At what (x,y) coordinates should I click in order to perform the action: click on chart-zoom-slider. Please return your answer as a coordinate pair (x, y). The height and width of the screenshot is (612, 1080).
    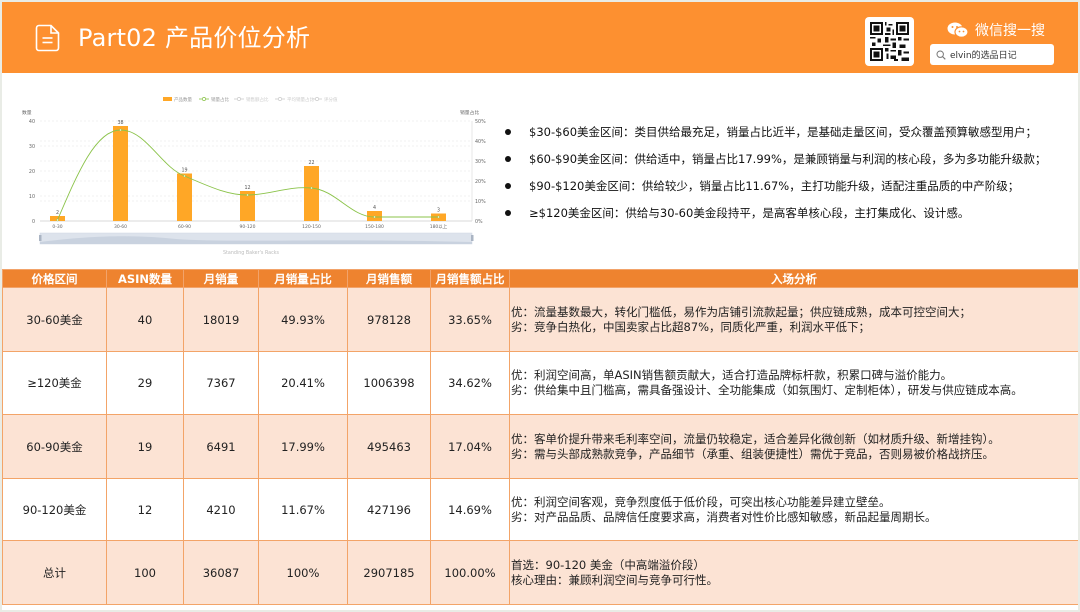
    Looking at the image, I should click on (256, 238).